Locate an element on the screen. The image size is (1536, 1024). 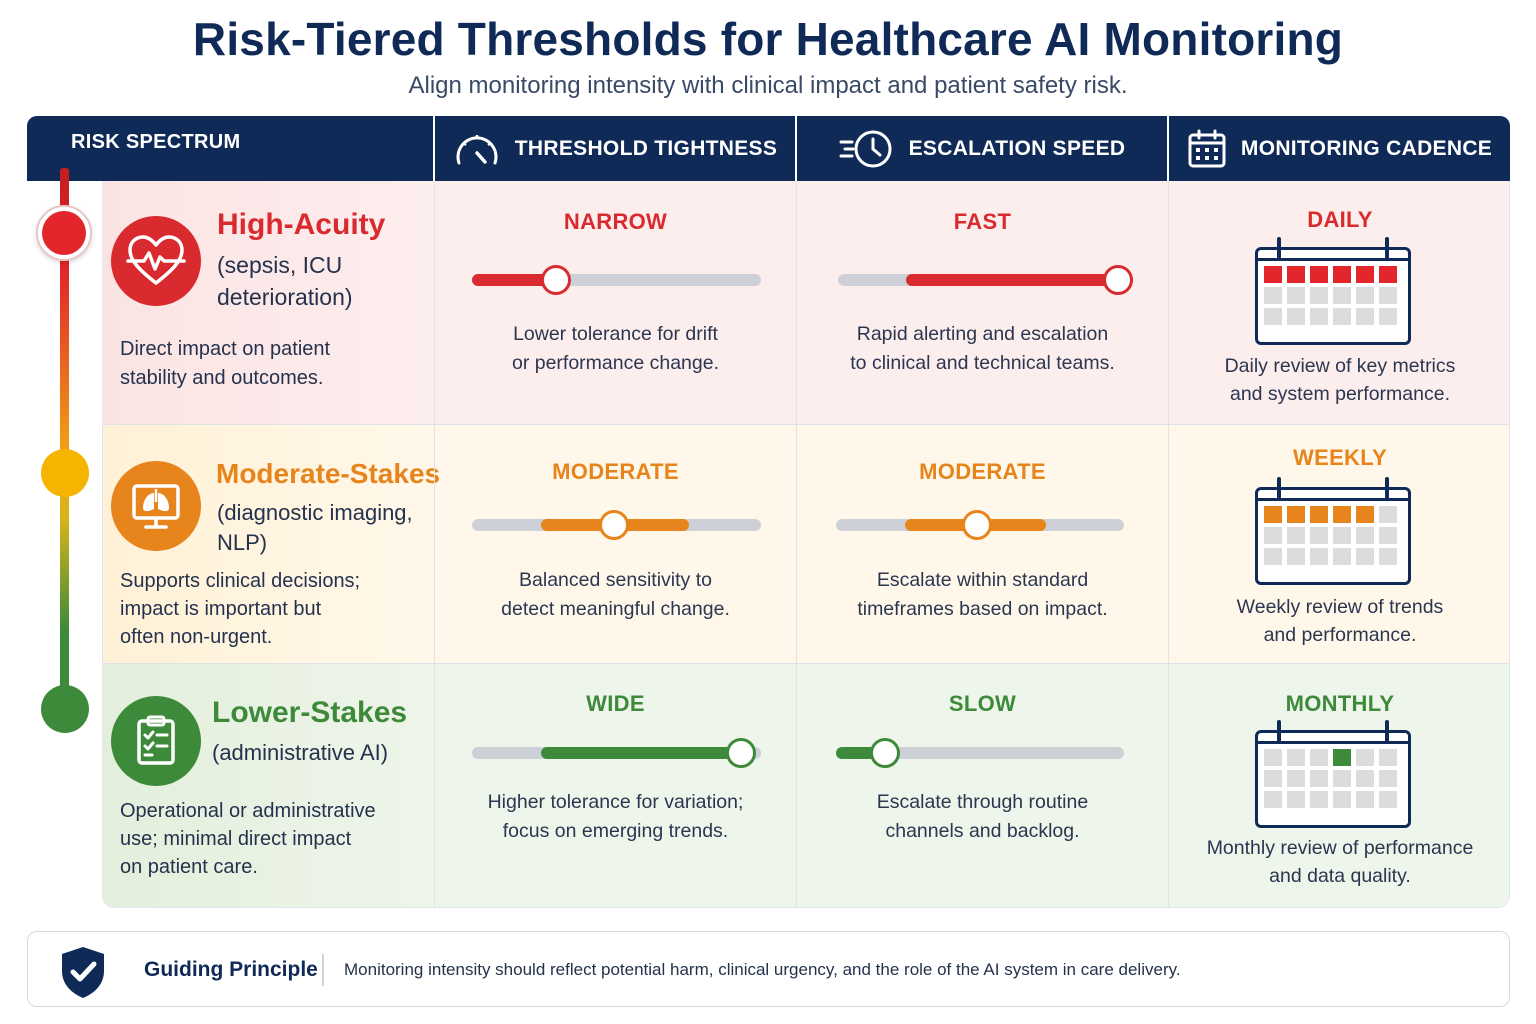
tier-example: NLP) is located at coordinates (242, 542).